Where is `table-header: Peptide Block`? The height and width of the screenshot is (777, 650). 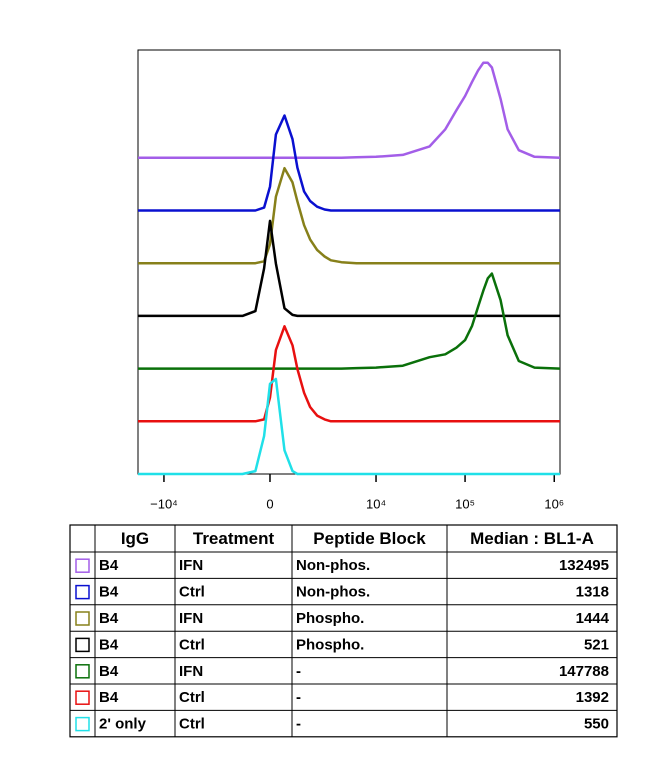 table-header: Peptide Block is located at coordinates (369, 538).